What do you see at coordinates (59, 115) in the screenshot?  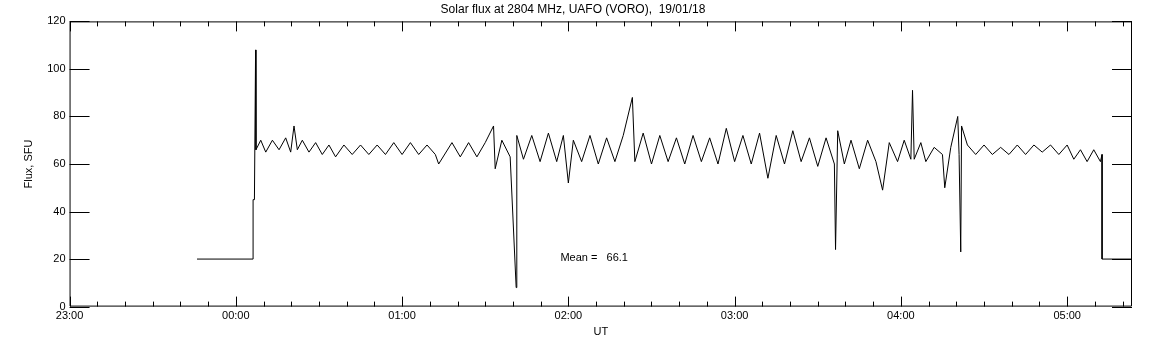 I see `y-tick-label: 80` at bounding box center [59, 115].